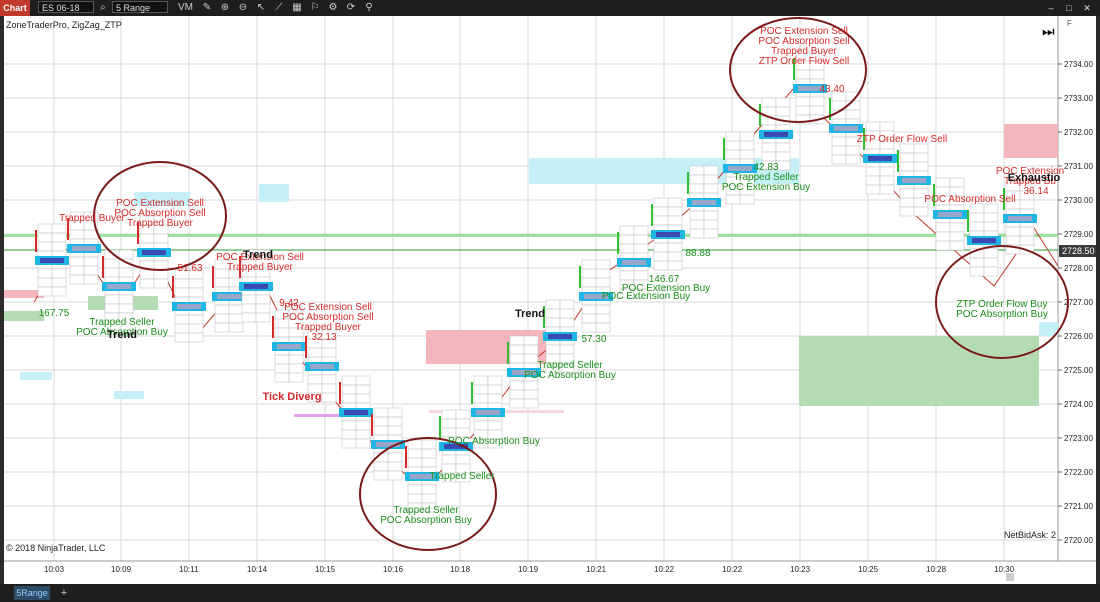 Image resolution: width=1100 pixels, height=602 pixels. What do you see at coordinates (902, 139) in the screenshot?
I see `signal-annotation-a6: ZTP Order Flow Sell` at bounding box center [902, 139].